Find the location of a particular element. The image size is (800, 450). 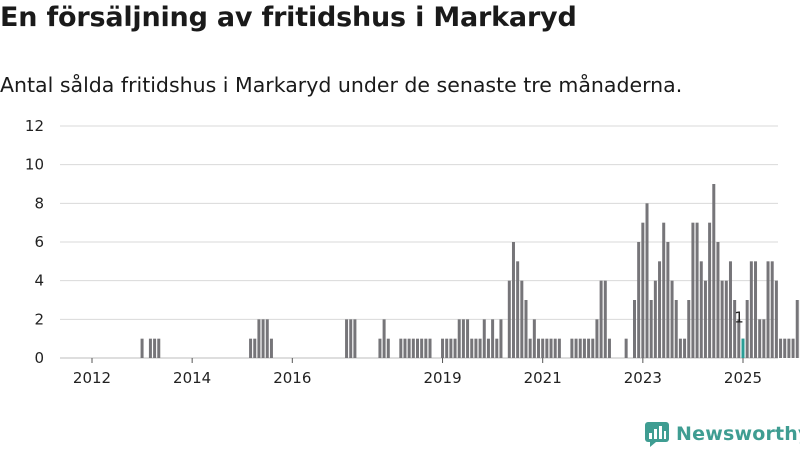

x-tick-label: 2012 is located at coordinates (92, 378).